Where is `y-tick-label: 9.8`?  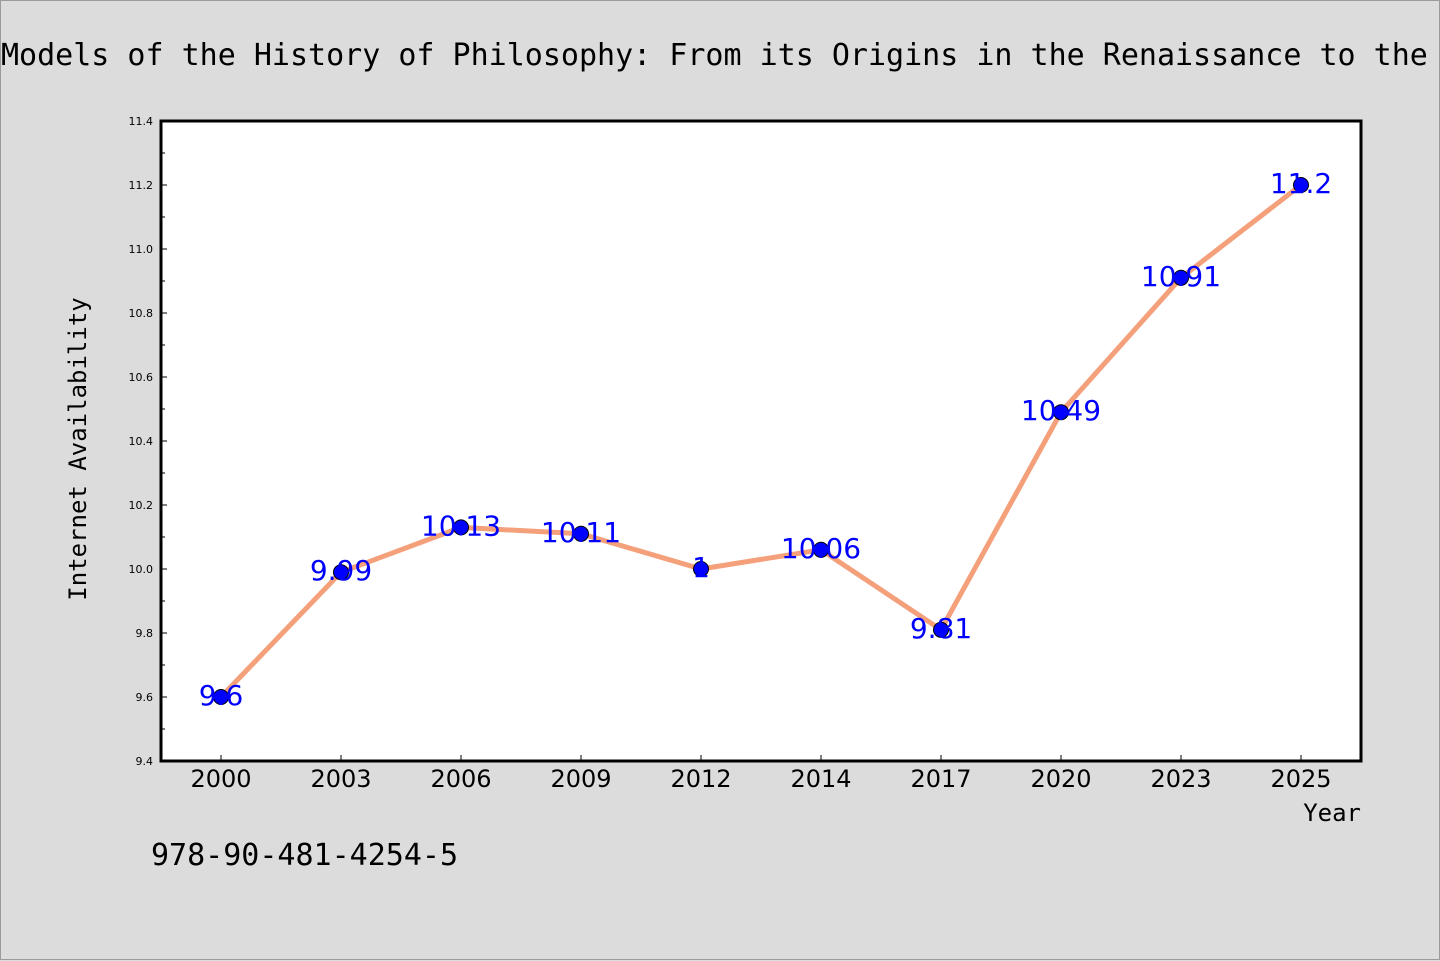
y-tick-label: 9.8 is located at coordinates (145, 633).